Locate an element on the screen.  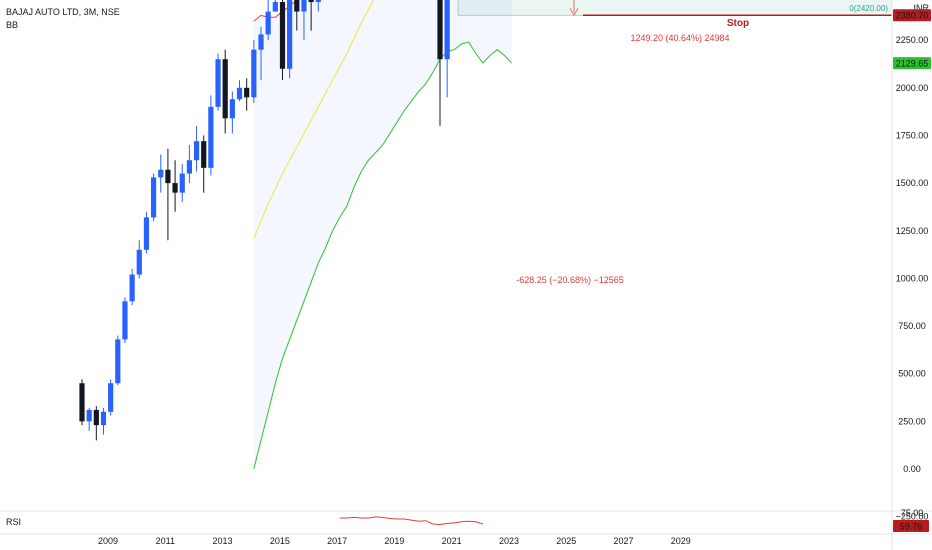
y-tick-label: −250.00 is located at coordinates (912, 517).